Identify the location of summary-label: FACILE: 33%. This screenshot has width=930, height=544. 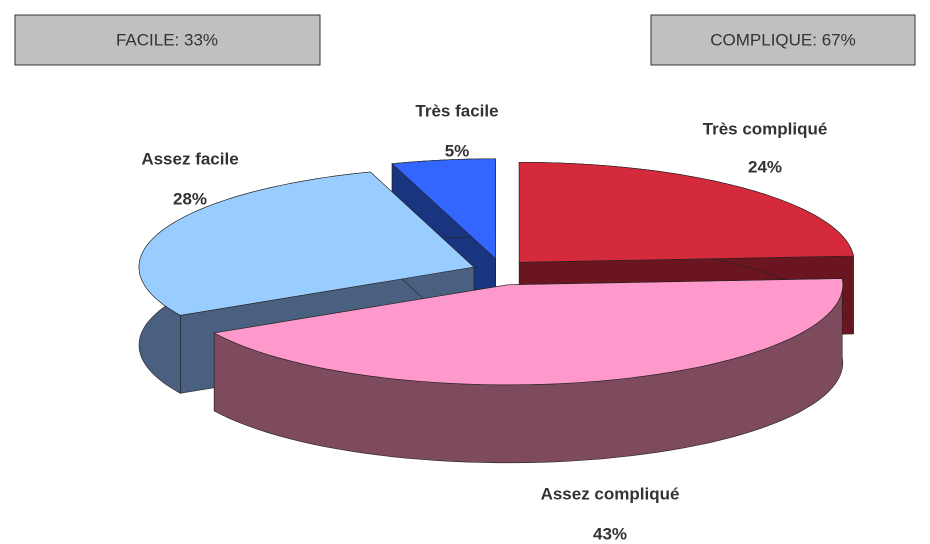
(167, 39).